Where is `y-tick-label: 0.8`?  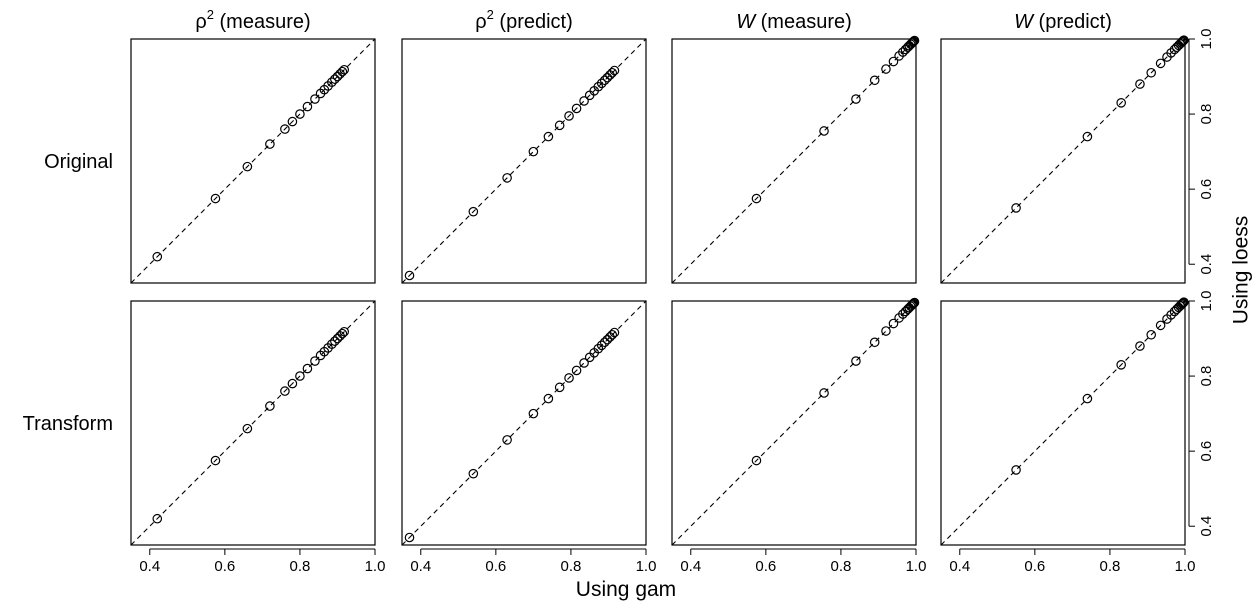 y-tick-label: 0.8 is located at coordinates (1206, 114).